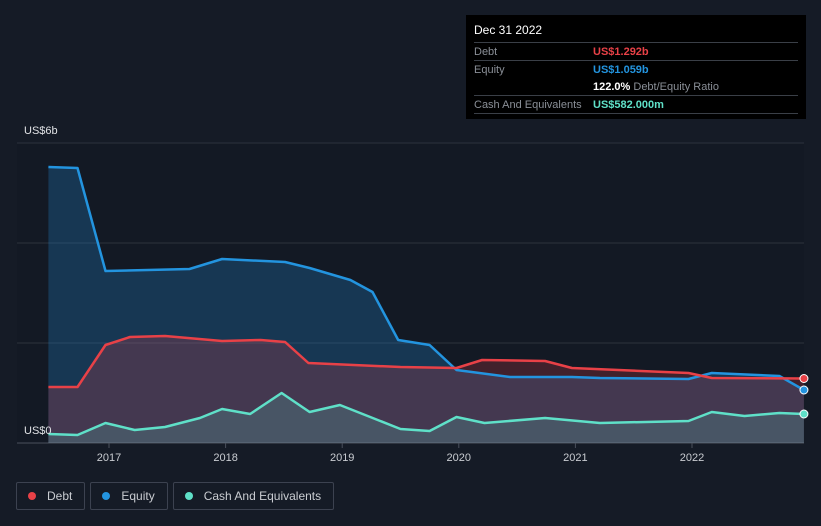 The width and height of the screenshot is (821, 526). What do you see at coordinates (41, 131) in the screenshot?
I see `y-tick-top: US$6b` at bounding box center [41, 131].